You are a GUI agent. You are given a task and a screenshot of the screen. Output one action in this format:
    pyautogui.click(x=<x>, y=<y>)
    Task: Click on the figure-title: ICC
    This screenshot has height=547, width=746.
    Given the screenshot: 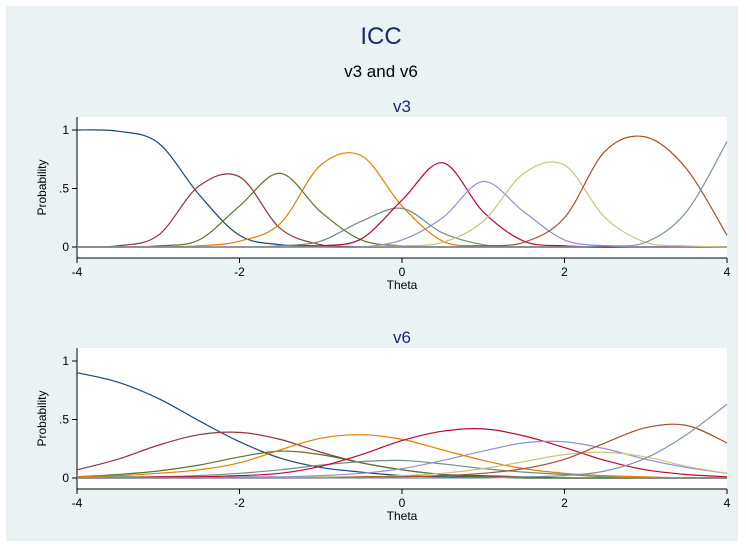 What is the action you would take?
    pyautogui.click(x=380, y=36)
    